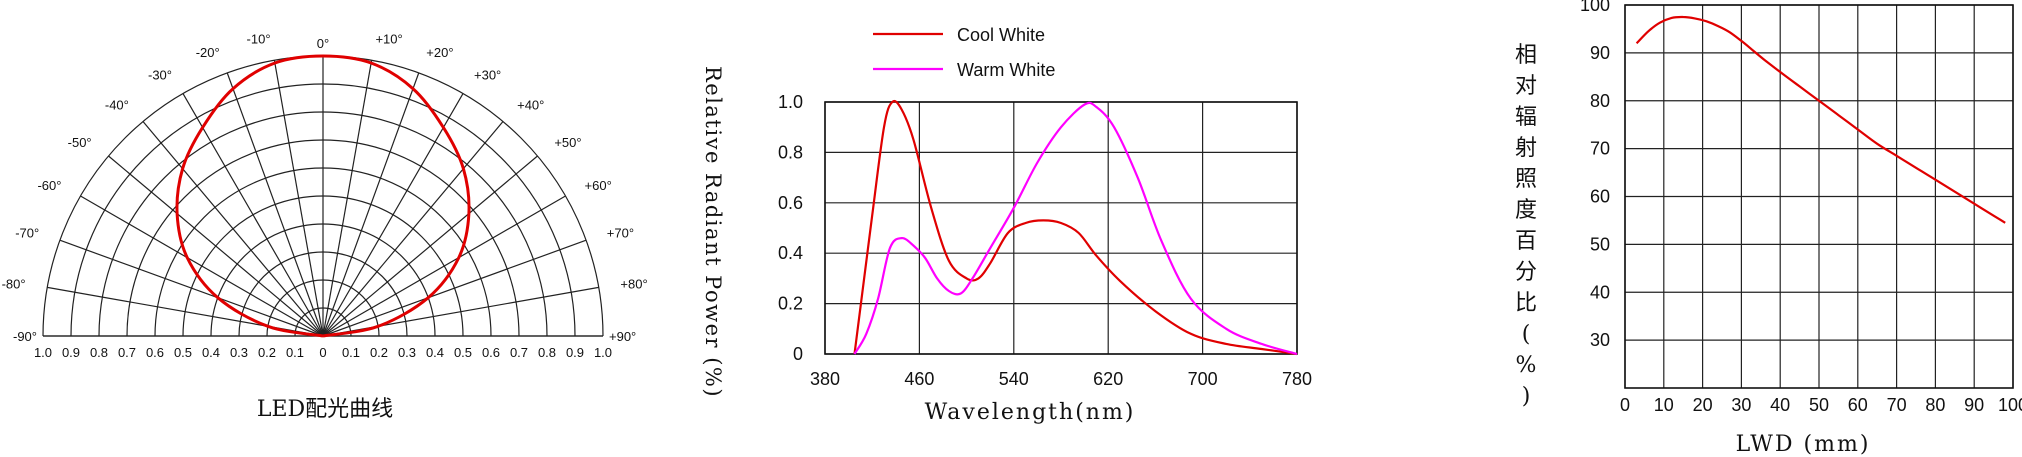 The image size is (2022, 457). What do you see at coordinates (620, 233) in the screenshot?
I see `polar-angle-label: +70°` at bounding box center [620, 233].